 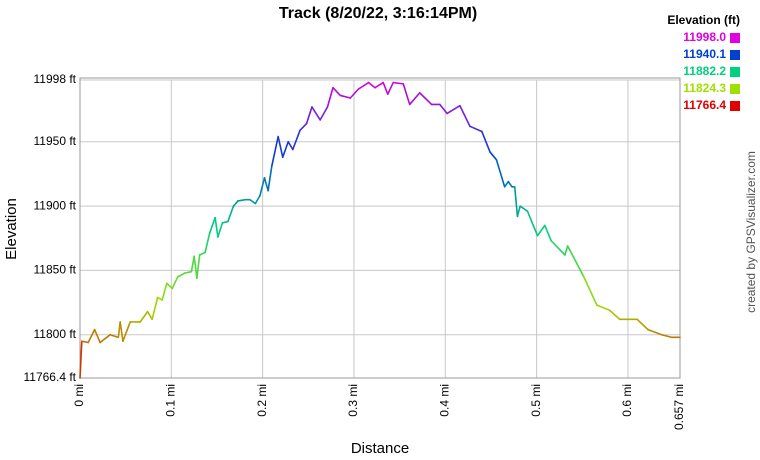 I want to click on y-tick-label: 11850 ft, so click(x=55, y=270).